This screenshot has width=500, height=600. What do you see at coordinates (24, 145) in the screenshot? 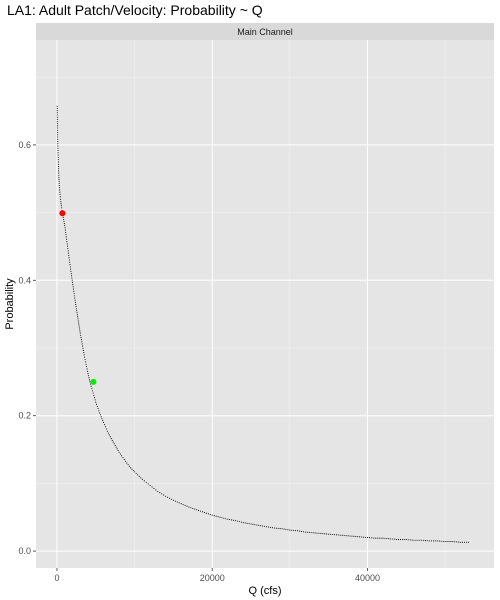
I see `y-tick-label: 0.6` at bounding box center [24, 145].